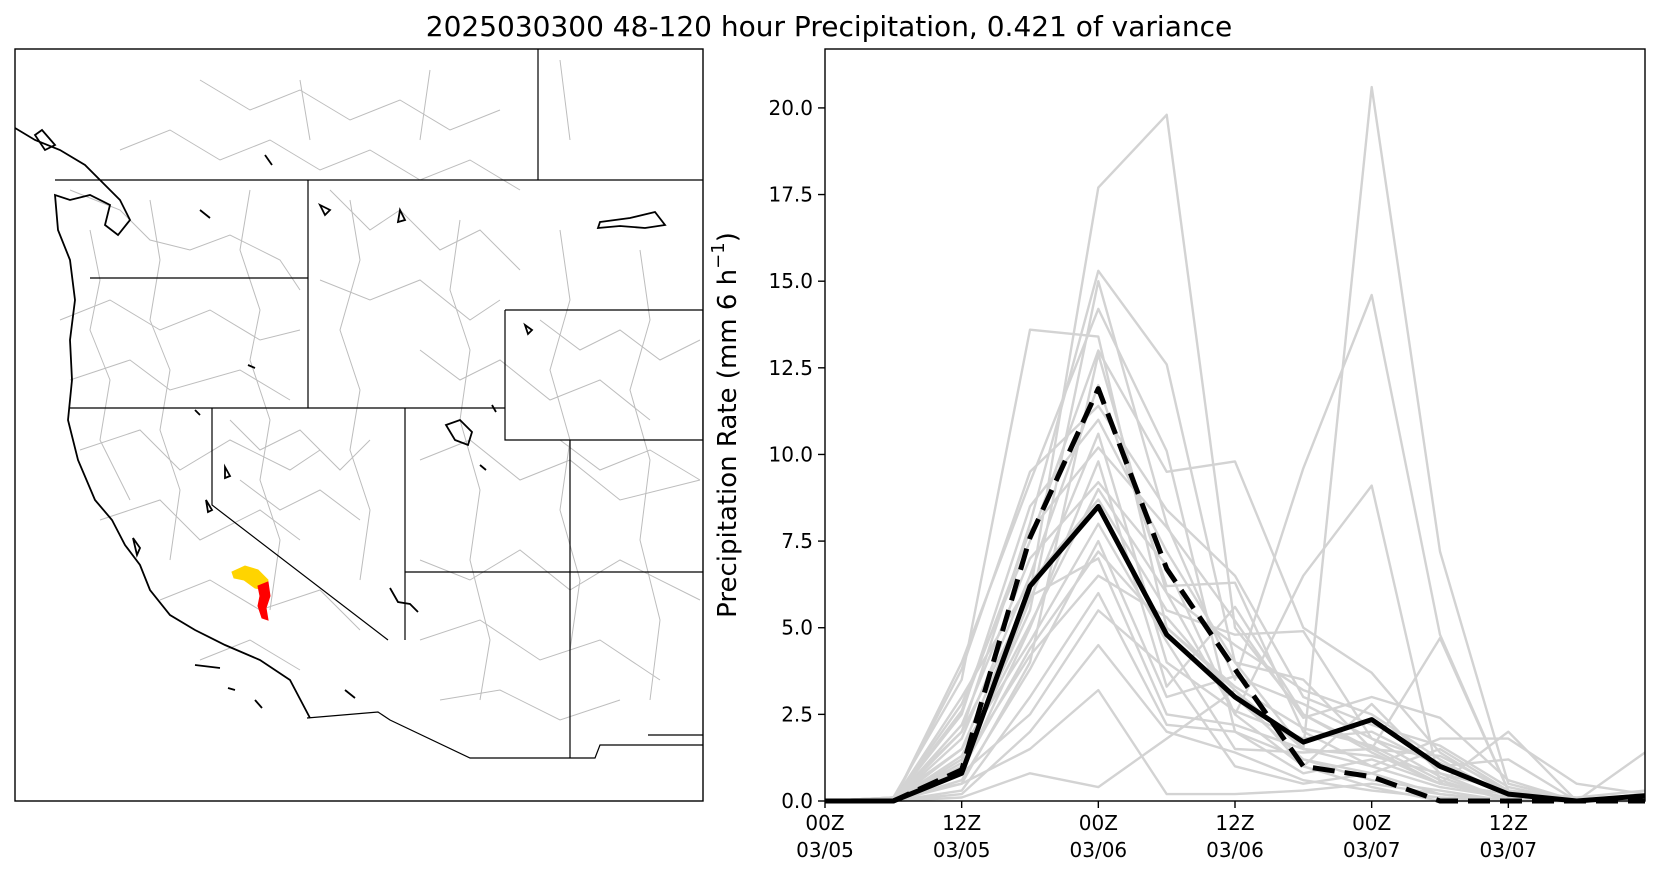 This screenshot has width=1658, height=883. Describe the element at coordinates (797, 541) in the screenshot. I see `y-tick-label: 7.5` at that location.